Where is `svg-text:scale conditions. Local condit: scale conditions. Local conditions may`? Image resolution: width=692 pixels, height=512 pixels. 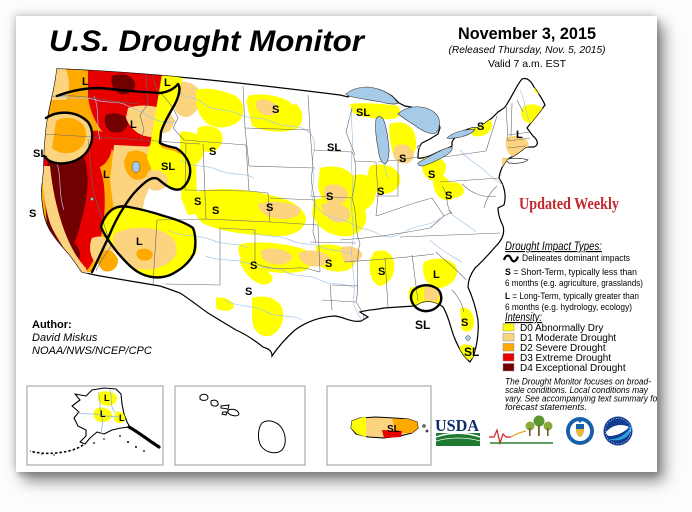 svg-text:scale conditions. Local condit: scale conditions. Local conditions may is located at coordinates (576, 390).